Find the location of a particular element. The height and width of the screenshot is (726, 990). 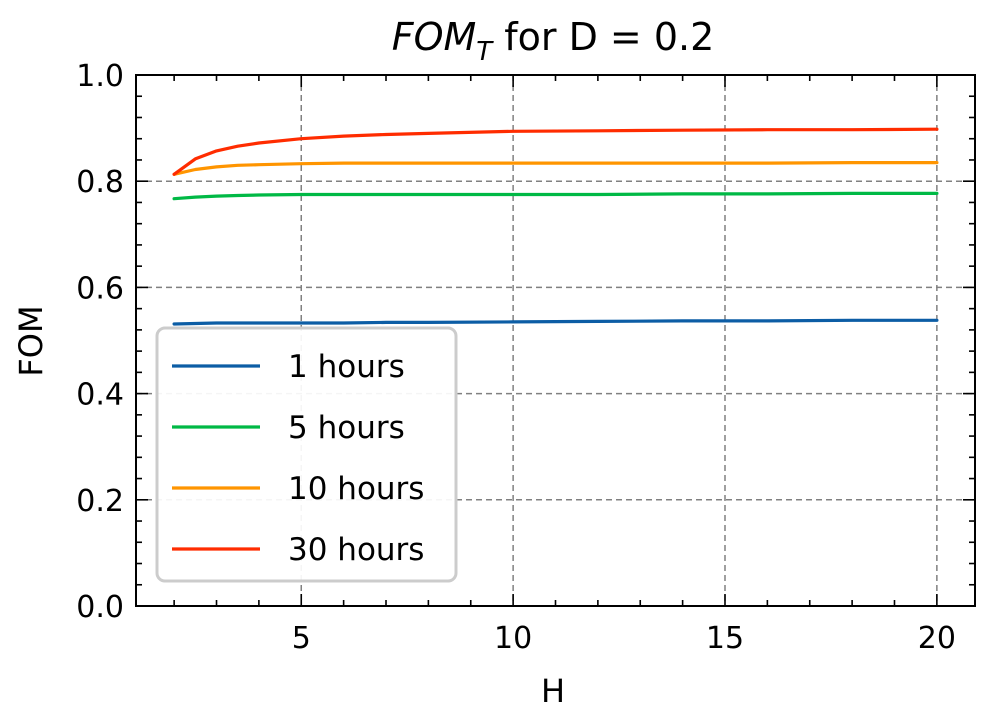

y-tick-label: 0.2 is located at coordinates (100, 501).